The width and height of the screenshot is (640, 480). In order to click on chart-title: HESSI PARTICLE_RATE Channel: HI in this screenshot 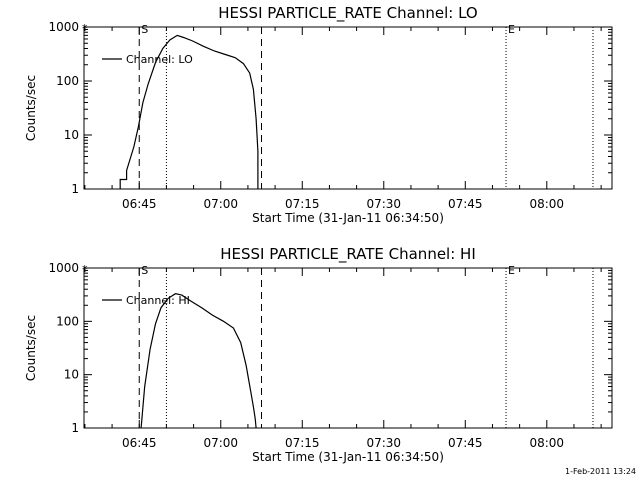, I will do `click(348, 254)`.